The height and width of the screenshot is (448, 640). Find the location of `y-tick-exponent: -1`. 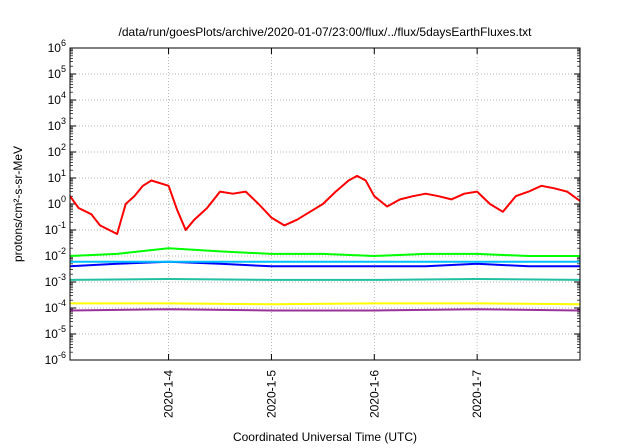

y-tick-exponent: -1 is located at coordinates (62, 225).